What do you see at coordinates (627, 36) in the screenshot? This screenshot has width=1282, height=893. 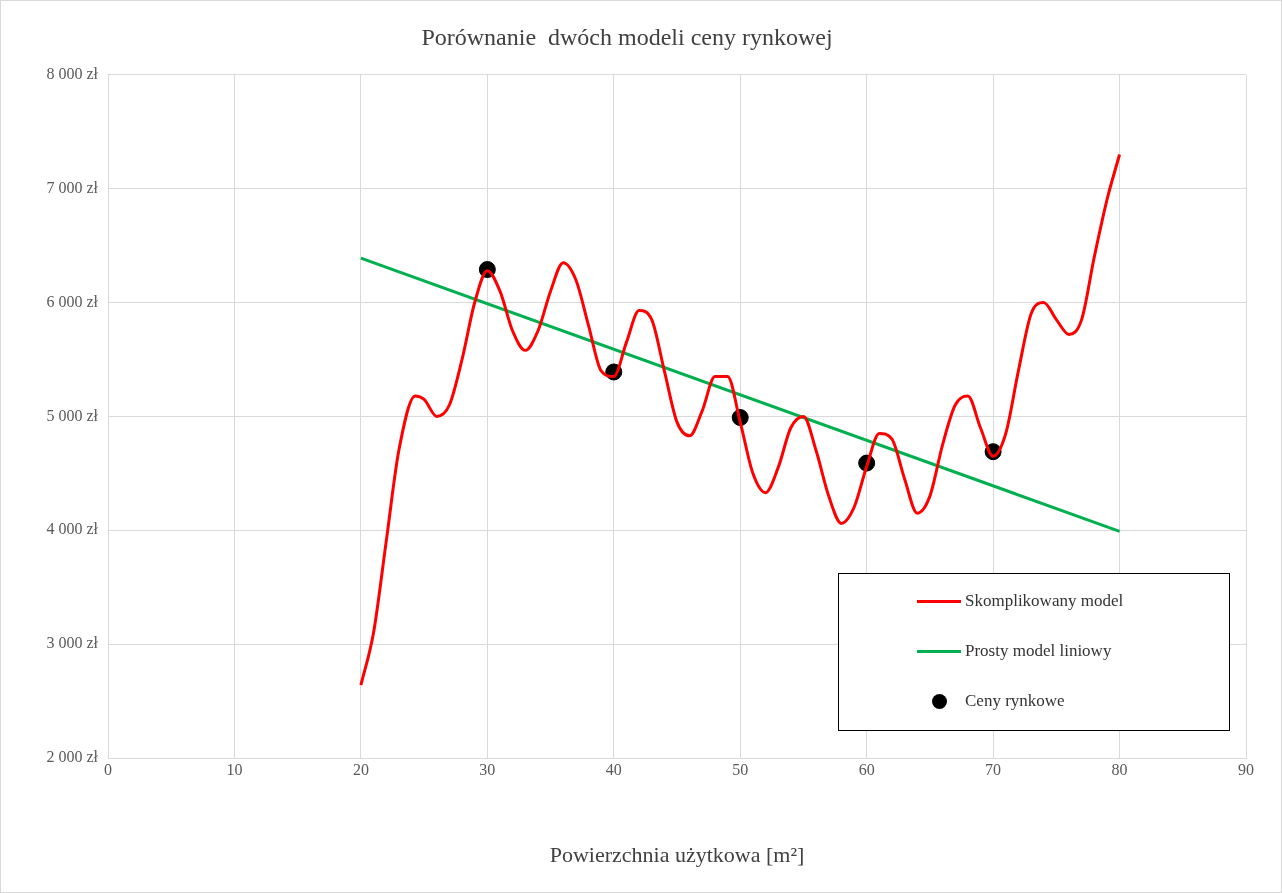 I see `chart-title: Porównanie dwóch modeli ceny rynkowej` at bounding box center [627, 36].